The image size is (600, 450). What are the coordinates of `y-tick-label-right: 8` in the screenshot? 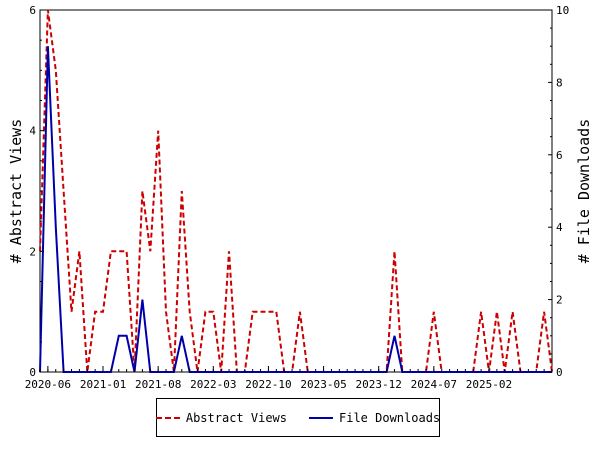 It's located at (559, 82).